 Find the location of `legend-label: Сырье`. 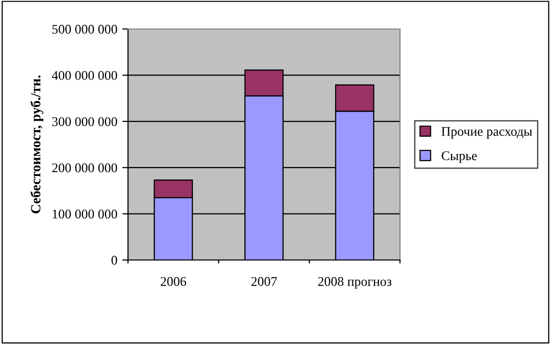

legend-label: Сырье is located at coordinates (459, 157).